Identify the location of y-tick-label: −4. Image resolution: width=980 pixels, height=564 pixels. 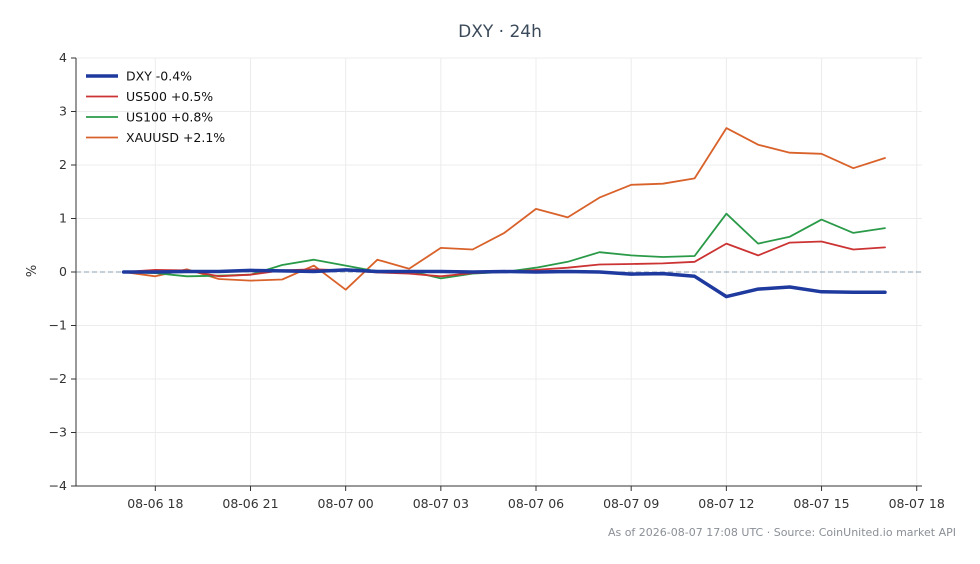
(58, 485).